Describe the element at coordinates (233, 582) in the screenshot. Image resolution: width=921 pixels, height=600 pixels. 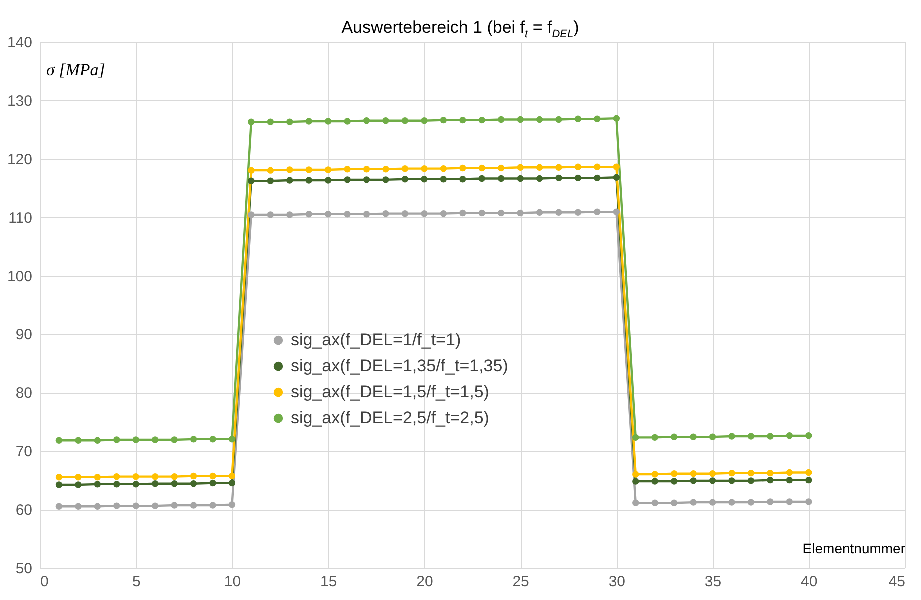
I see `x-tick-label: 10` at that location.